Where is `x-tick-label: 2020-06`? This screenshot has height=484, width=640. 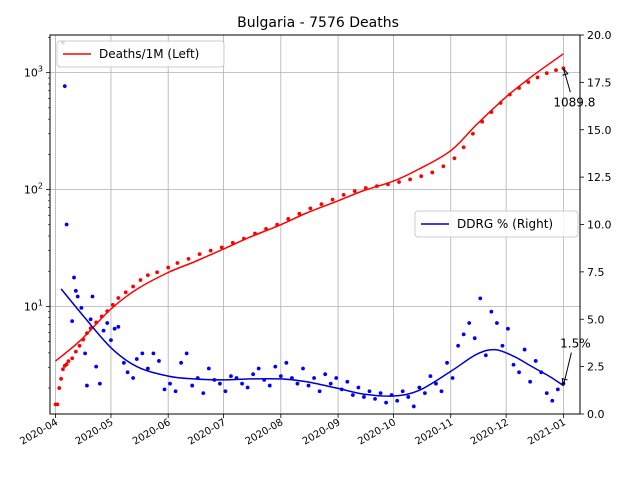 x-tick-label: 2020-06 is located at coordinates (152, 432).